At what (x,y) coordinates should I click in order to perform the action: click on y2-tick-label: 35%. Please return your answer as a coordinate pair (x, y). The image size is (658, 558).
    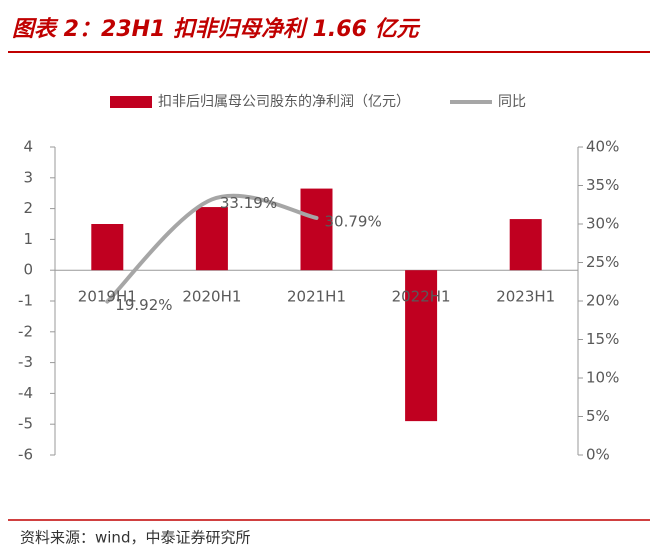
    Looking at the image, I should click on (602, 185).